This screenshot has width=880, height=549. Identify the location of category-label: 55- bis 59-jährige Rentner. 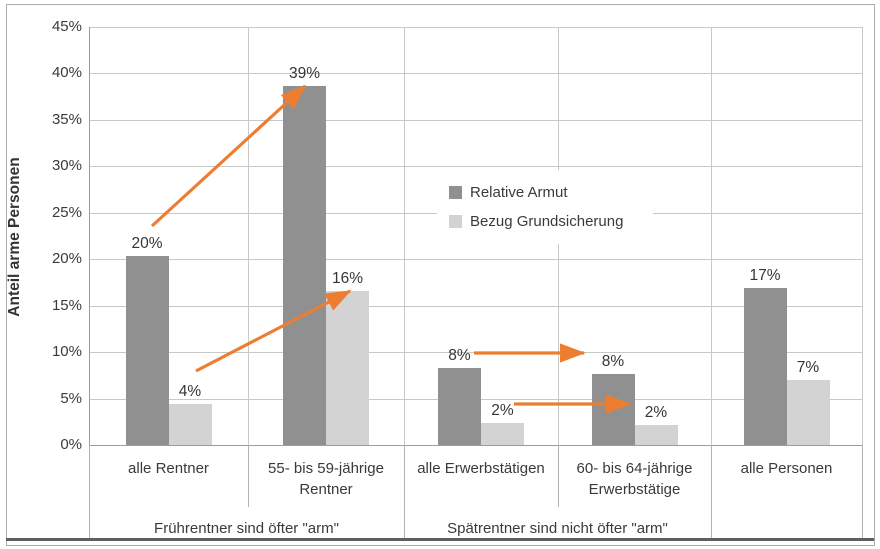
(326, 479).